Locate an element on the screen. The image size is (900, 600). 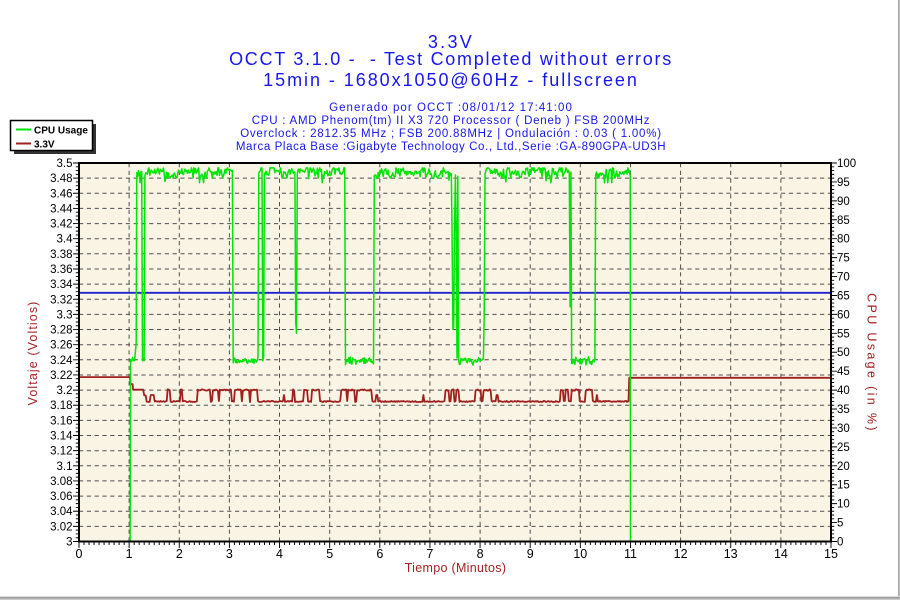
svg-text: 3.34 is located at coordinates (61, 285).